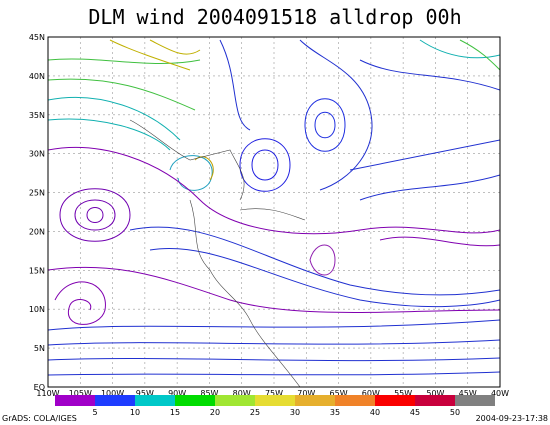 Image resolution: width=550 pixels, height=425 pixels. Describe the element at coordinates (375, 412) in the screenshot. I see `colorbar-label: 40` at that location.